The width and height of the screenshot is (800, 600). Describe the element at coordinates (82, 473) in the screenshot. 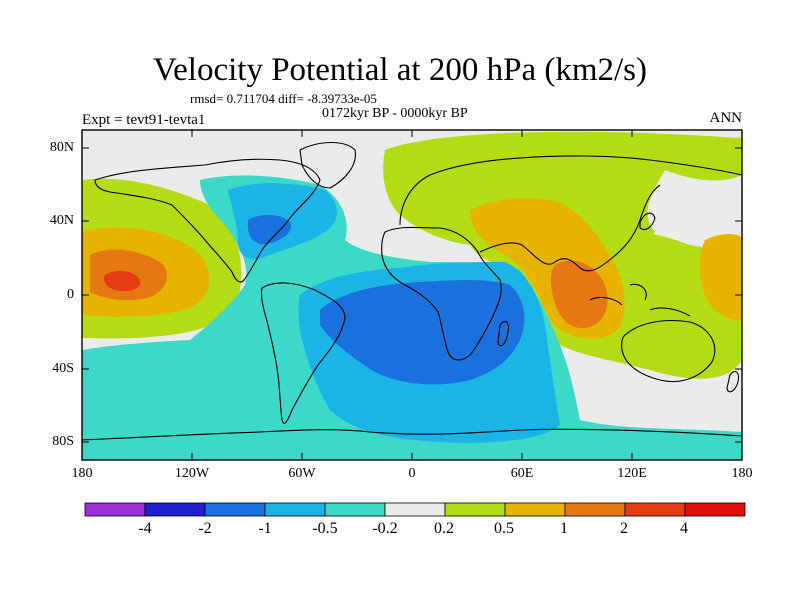

I see `x-tick-label-180w: 180` at that location.